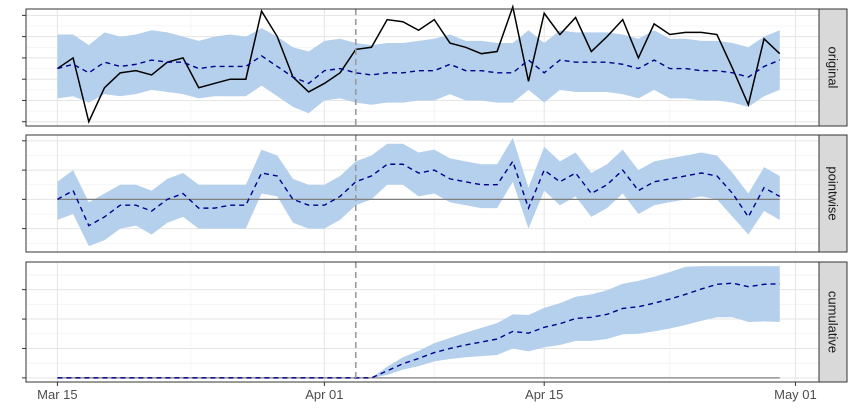 The width and height of the screenshot is (861, 412). What do you see at coordinates (544, 394) in the screenshot?
I see `x-tick-label: Apr 15` at bounding box center [544, 394].